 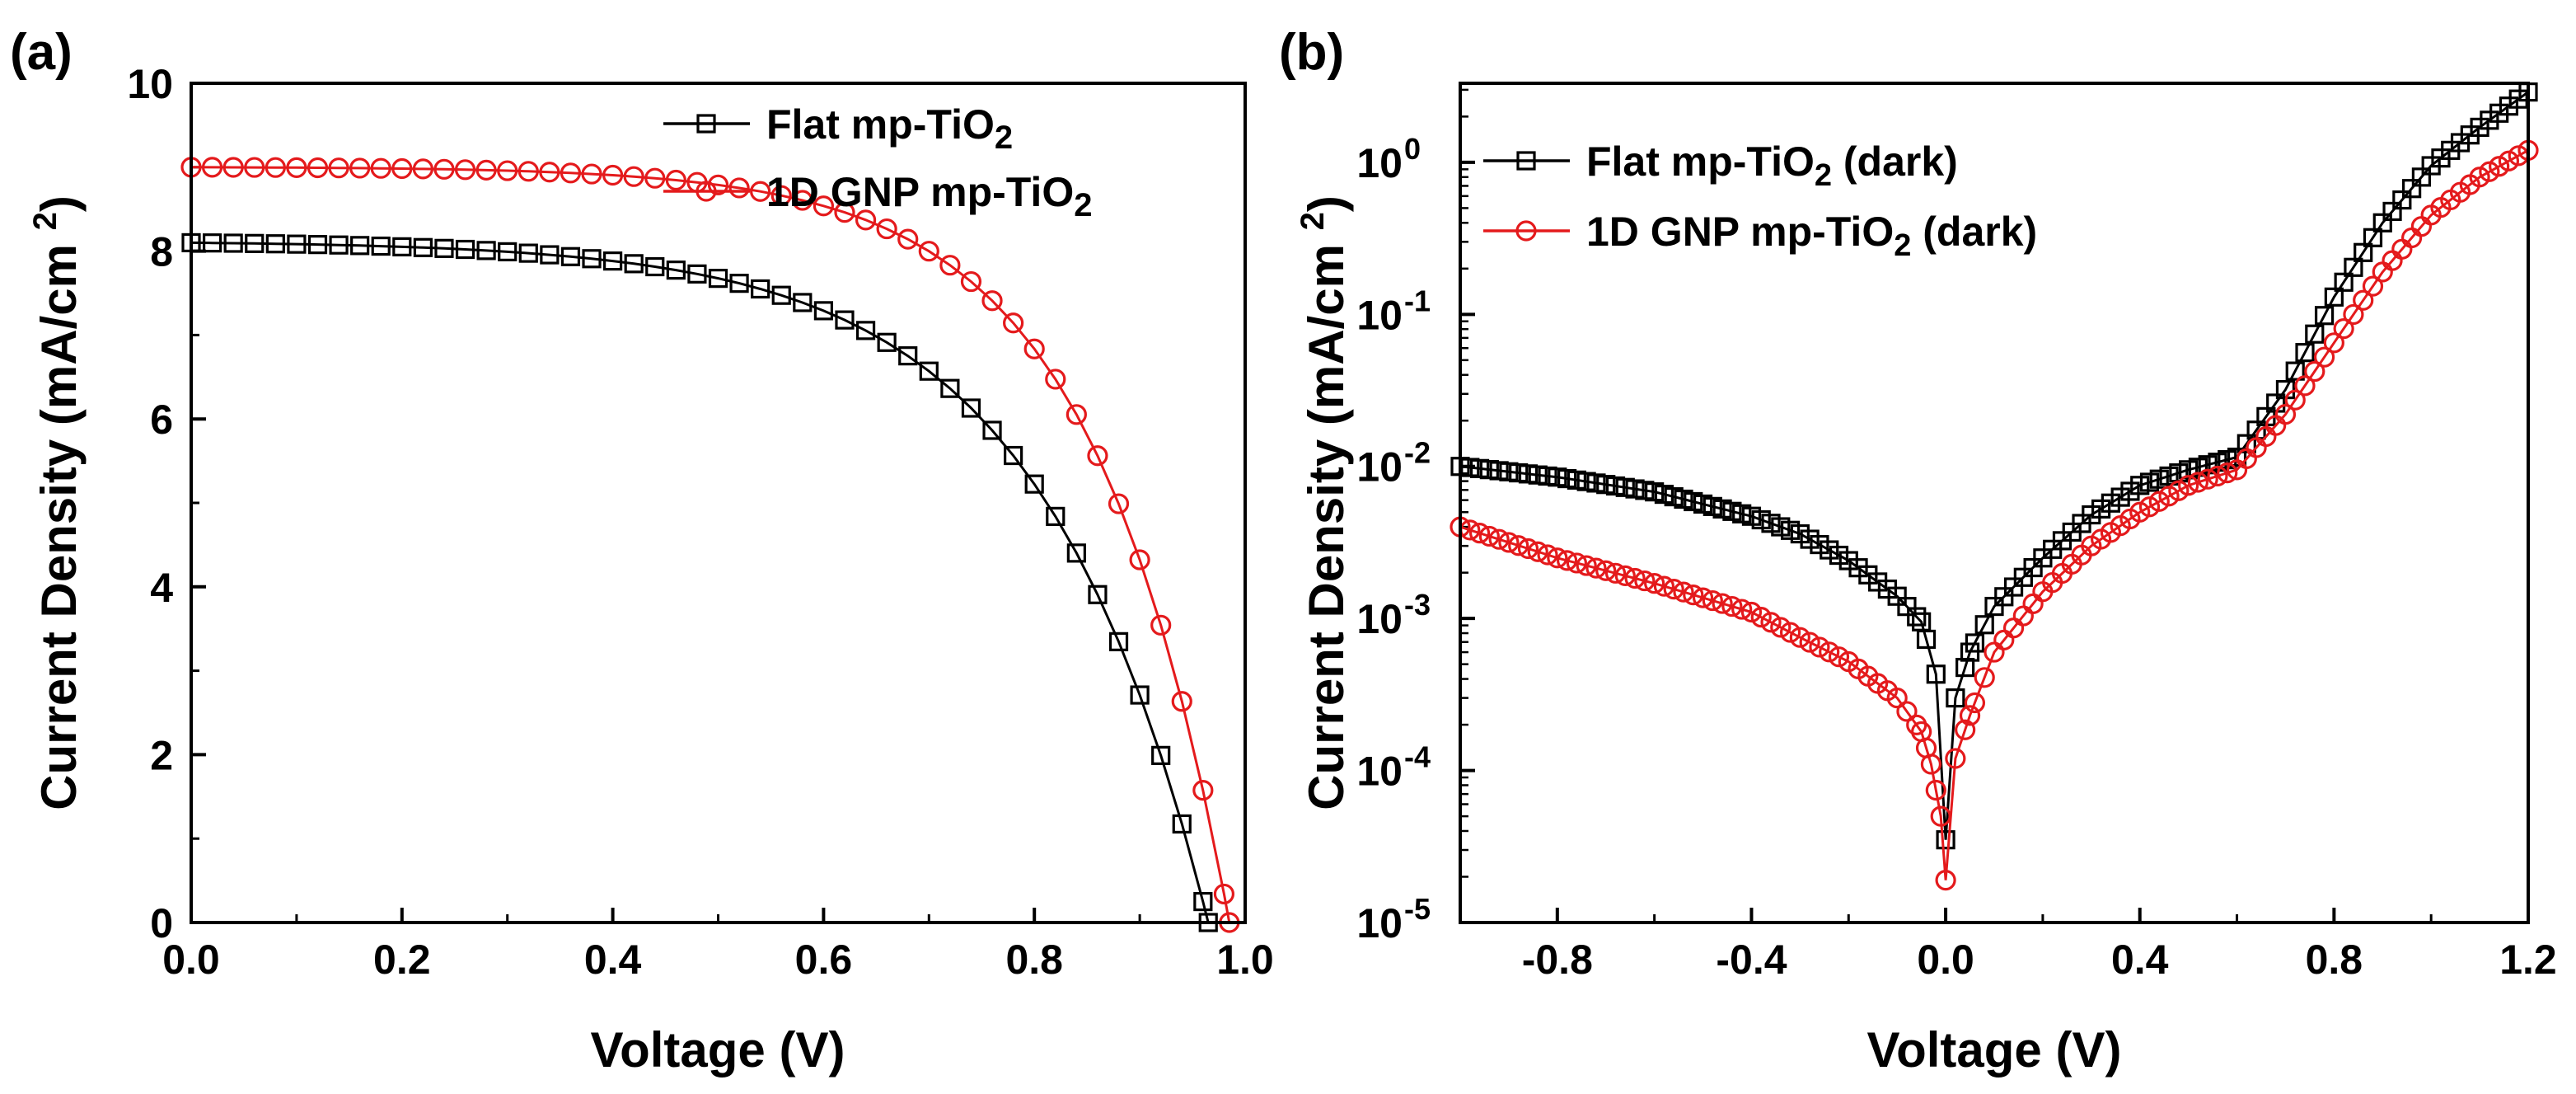 What do you see at coordinates (41, 52) in the screenshot?
I see `panel-a-label: (a)` at bounding box center [41, 52].